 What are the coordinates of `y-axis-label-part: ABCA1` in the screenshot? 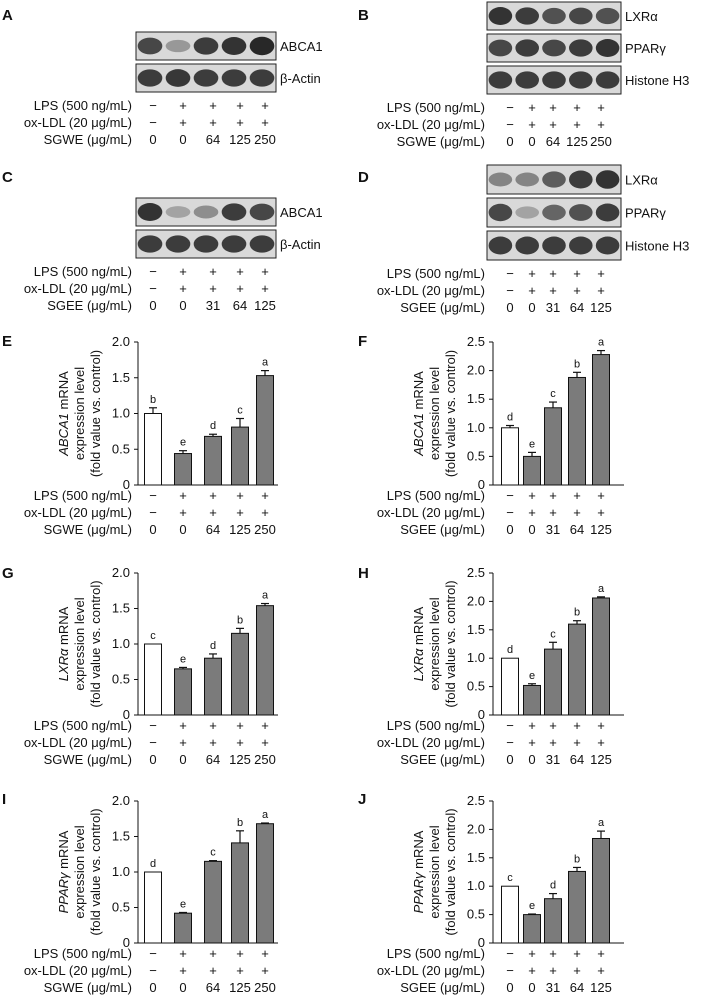 It's located at (418, 435).